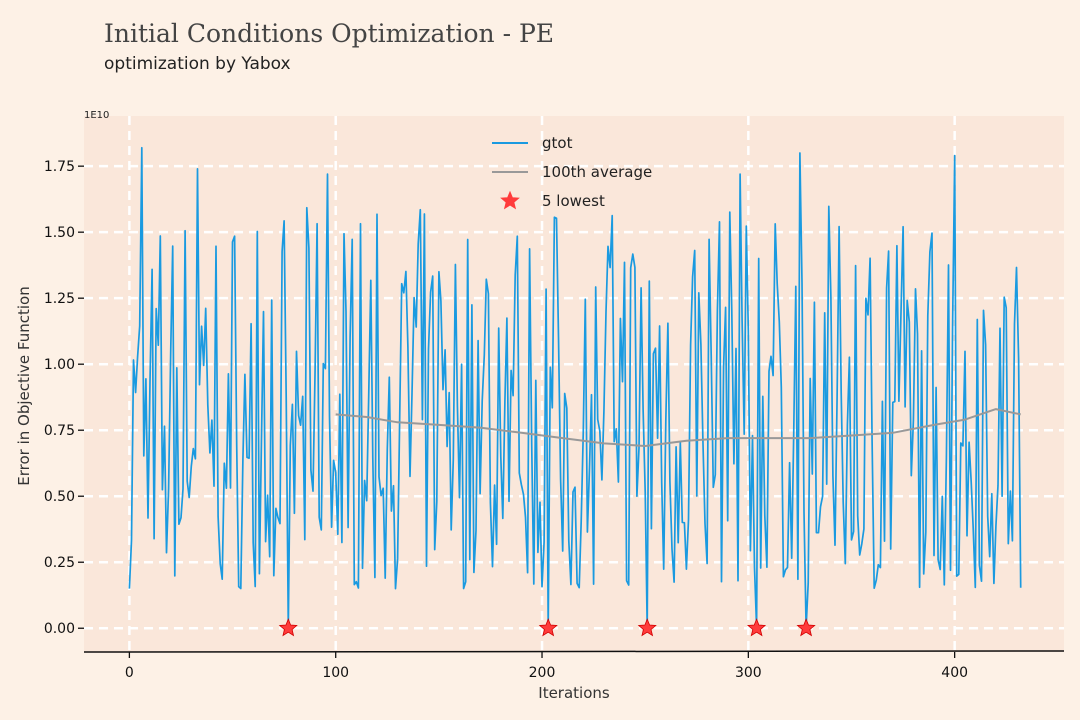  I want to click on x-axis-label: Iterations, so click(574, 693).